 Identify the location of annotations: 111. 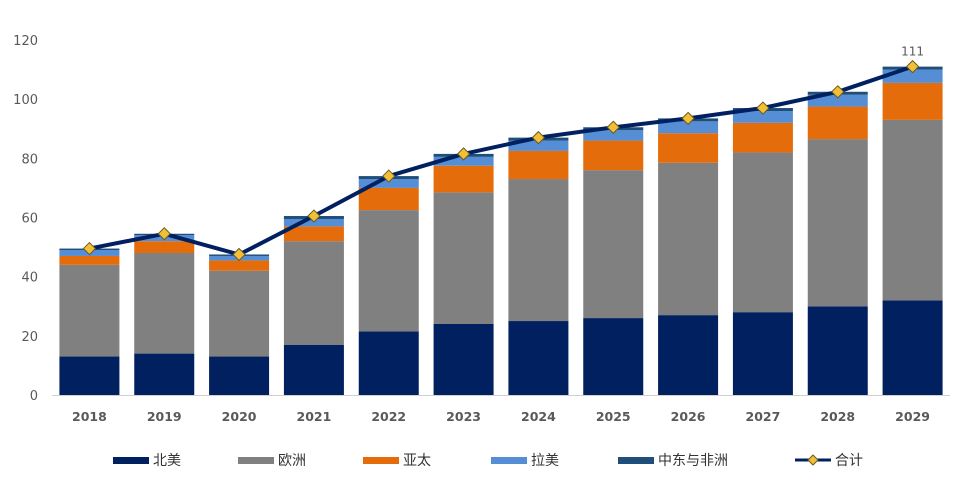
(912, 52).